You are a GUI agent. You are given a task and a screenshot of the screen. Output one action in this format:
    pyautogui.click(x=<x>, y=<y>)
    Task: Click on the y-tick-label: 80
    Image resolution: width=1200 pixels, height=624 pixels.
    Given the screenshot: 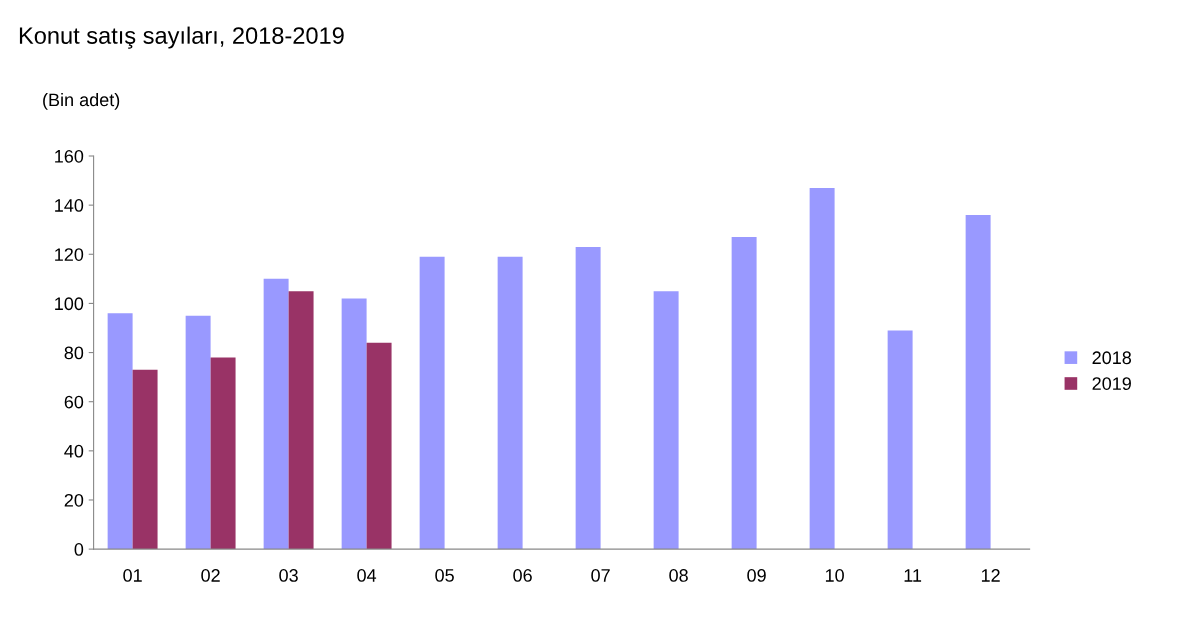 What is the action you would take?
    pyautogui.click(x=74, y=353)
    